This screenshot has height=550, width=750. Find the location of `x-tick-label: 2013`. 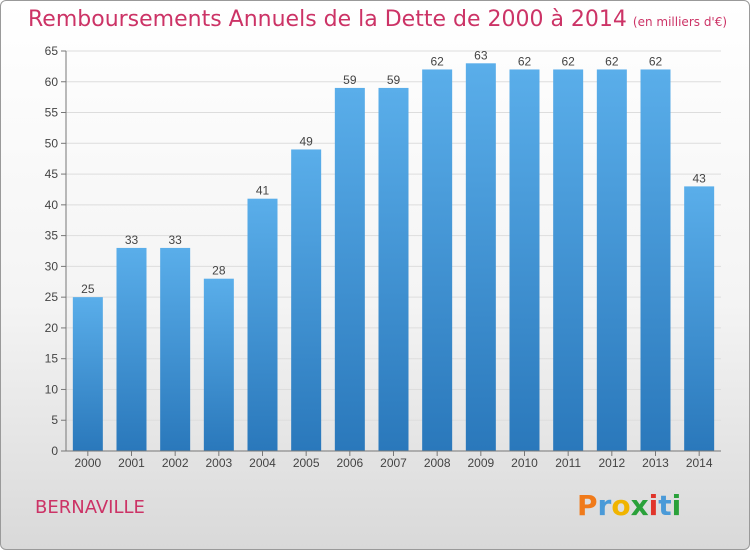

x-tick-label: 2013 is located at coordinates (655, 463).